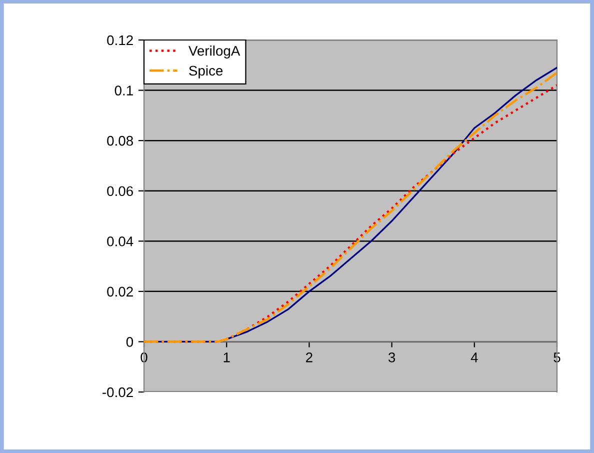  What do you see at coordinates (120, 241) in the screenshot?
I see `y-tick-label: 0.04` at bounding box center [120, 241].